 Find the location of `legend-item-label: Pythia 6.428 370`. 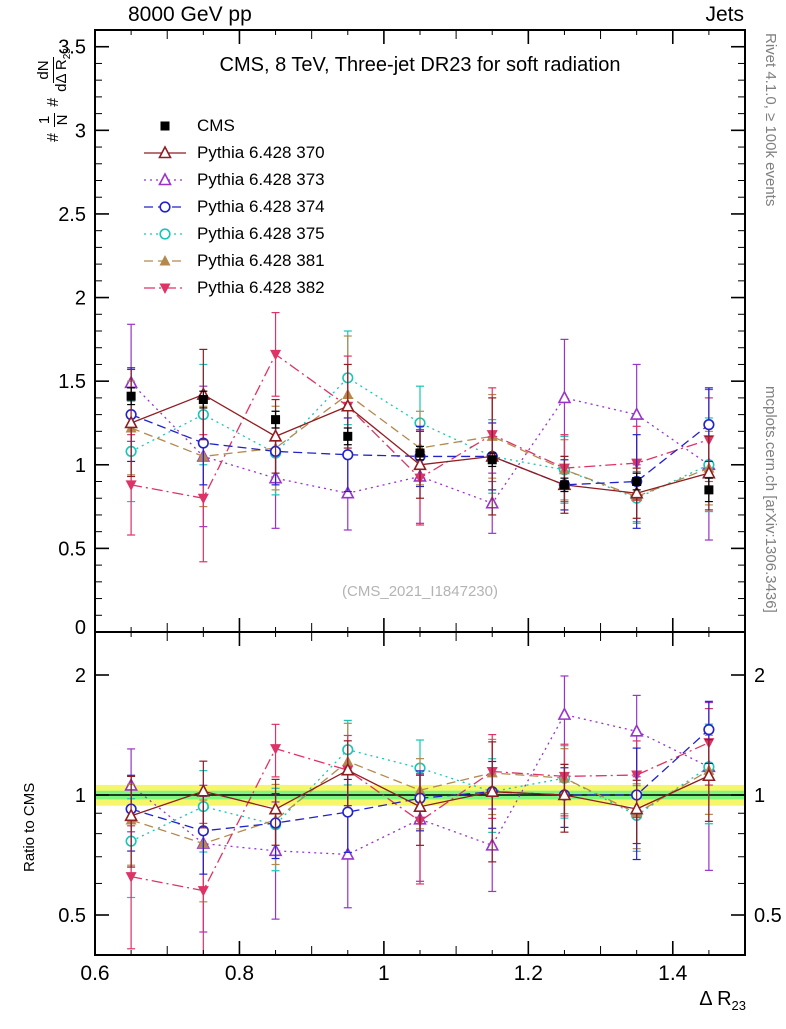

legend-item-label: Pythia 6.428 370 is located at coordinates (261, 152).